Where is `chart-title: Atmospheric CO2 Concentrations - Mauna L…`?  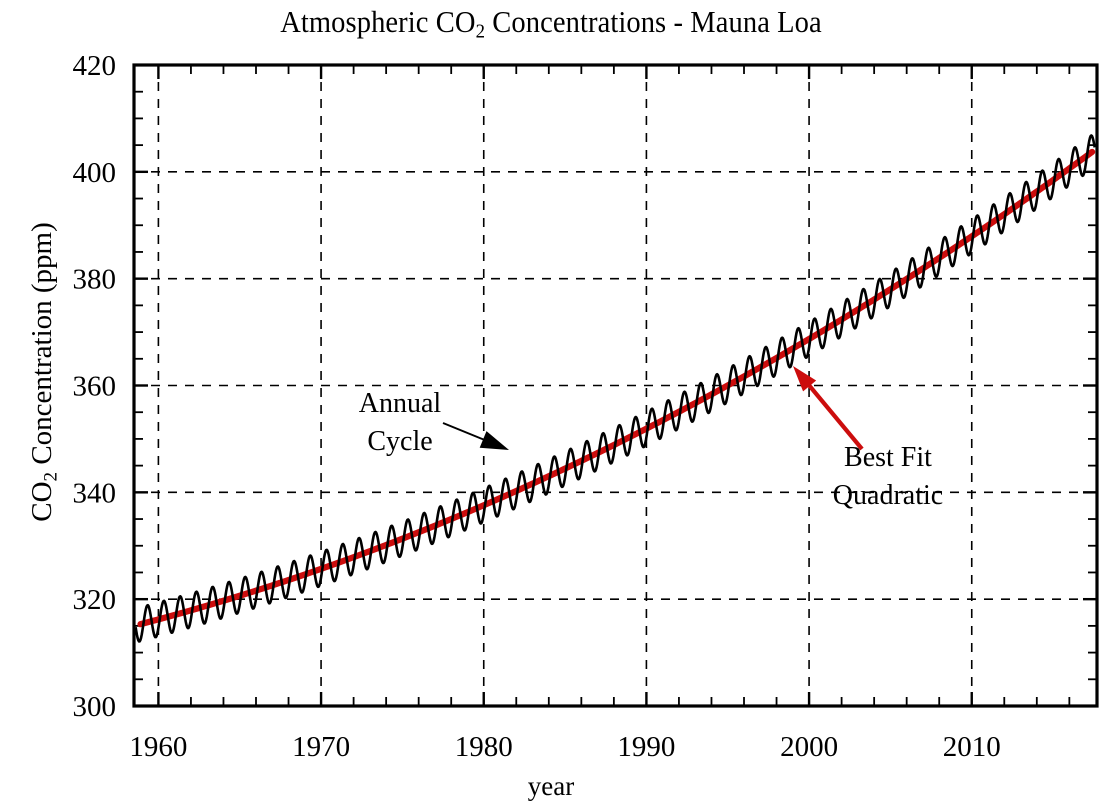 chart-title: Atmospheric CO2 Concentrations - Mauna L… is located at coordinates (551, 27).